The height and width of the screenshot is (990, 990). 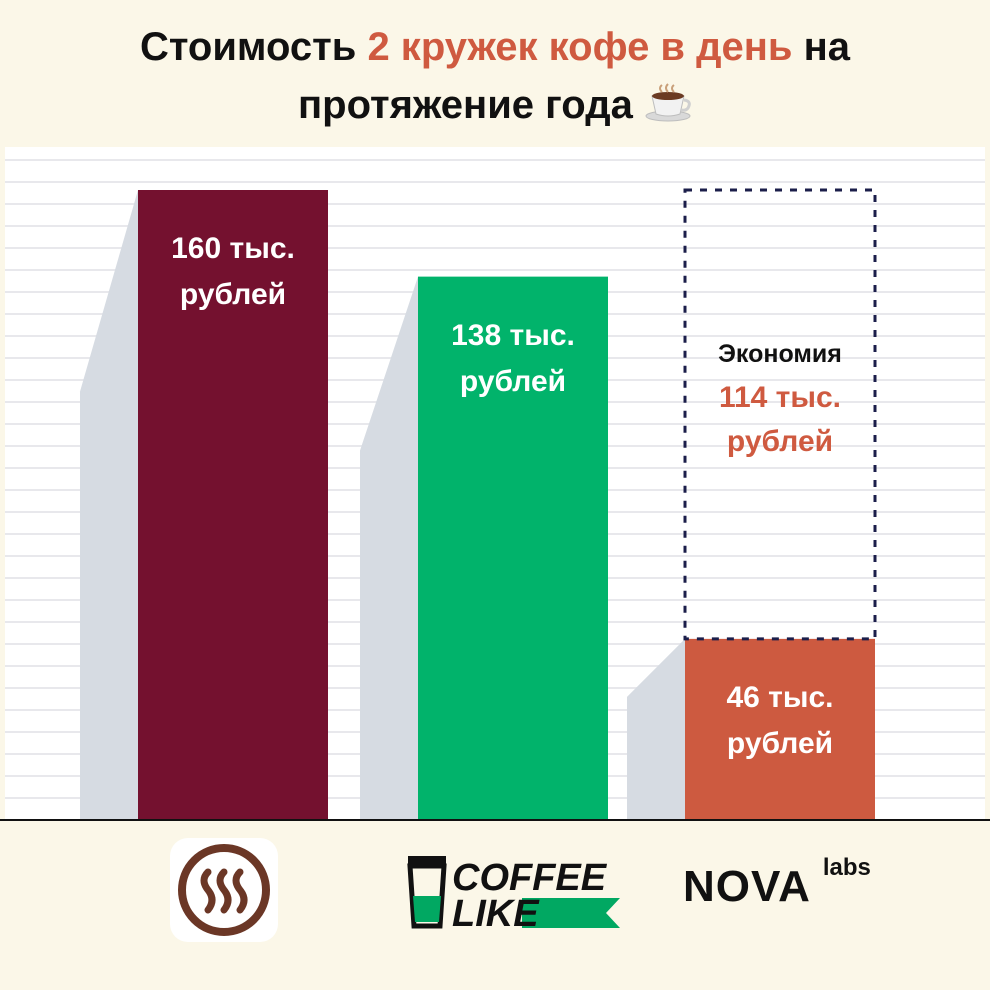 I want to click on app-logo-icon, so click(x=224, y=890).